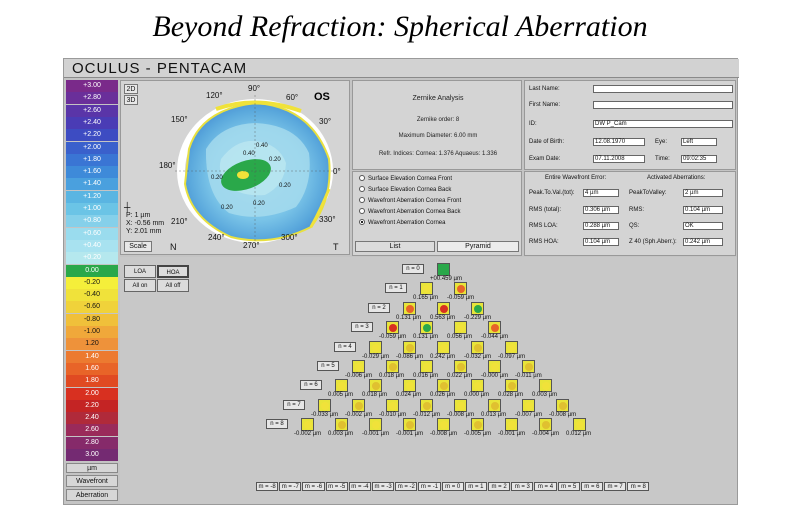  What do you see at coordinates (383, 486) in the screenshot?
I see `frequency-label: m = -3` at bounding box center [383, 486].